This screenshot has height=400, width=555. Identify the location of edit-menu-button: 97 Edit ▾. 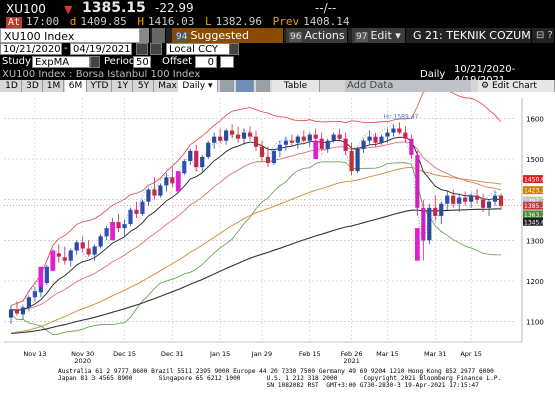
(379, 35).